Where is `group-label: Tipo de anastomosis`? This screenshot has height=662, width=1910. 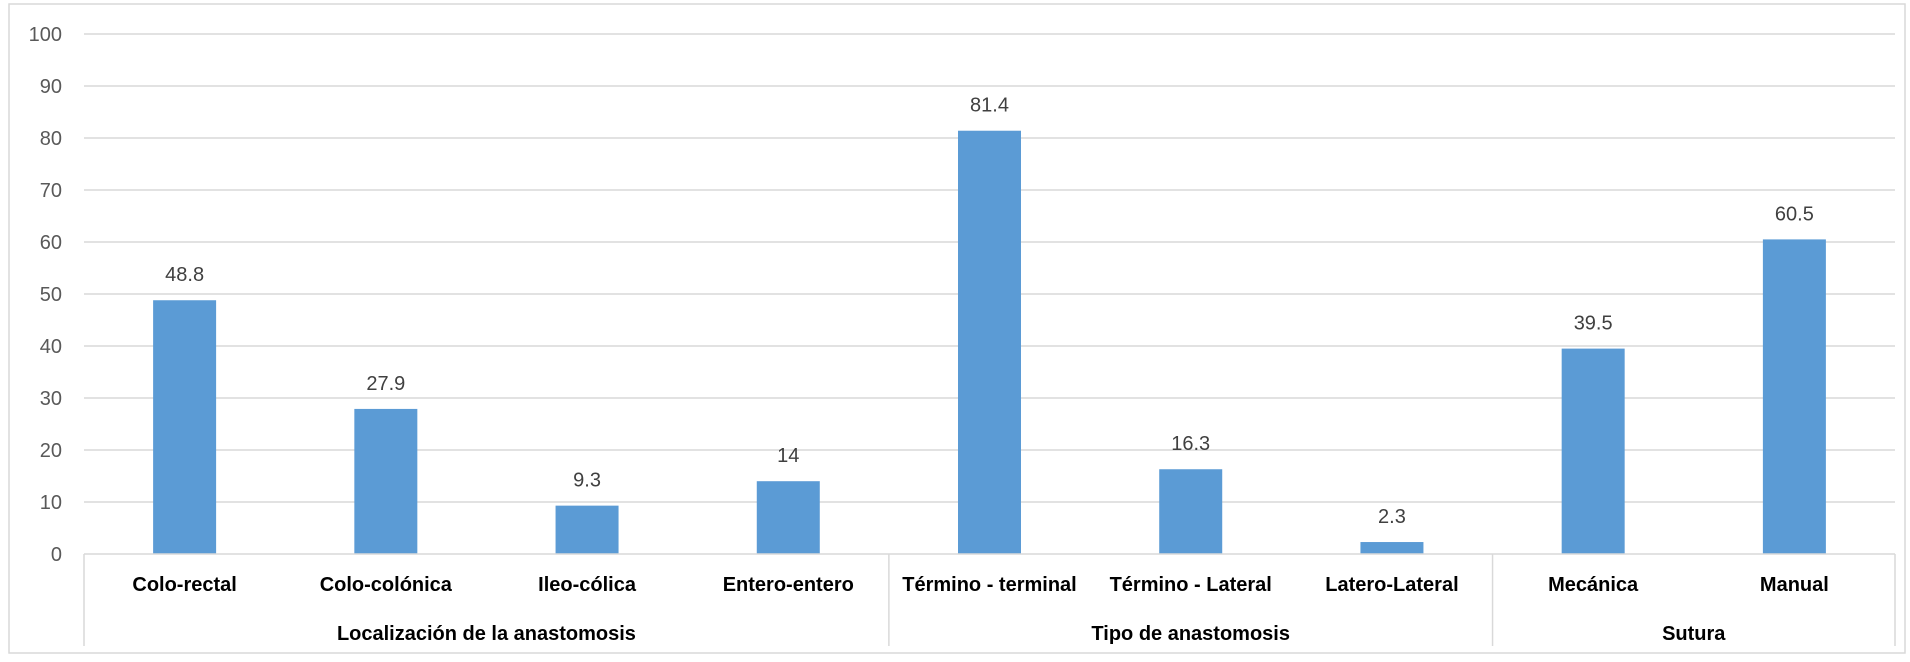 group-label: Tipo de anastomosis is located at coordinates (1190, 634).